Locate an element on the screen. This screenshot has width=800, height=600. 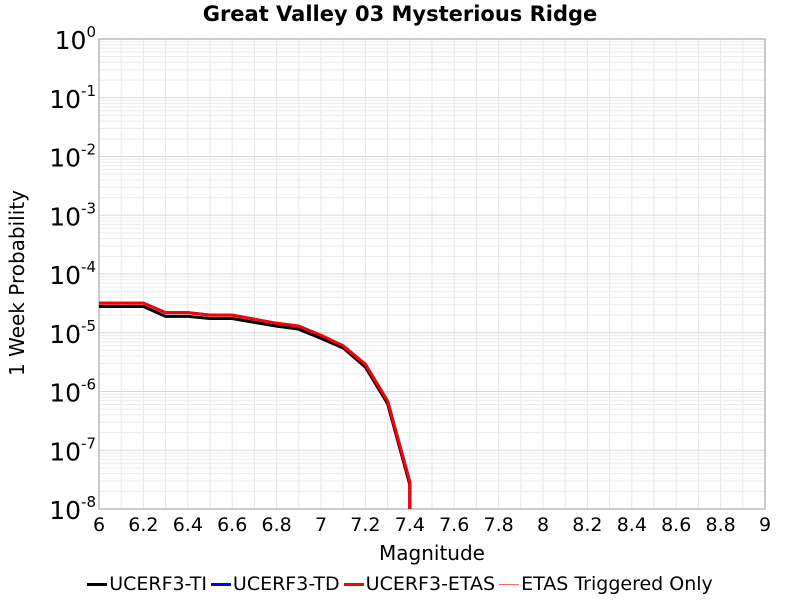
y-tick-label: 10⁻³ is located at coordinates (72, 215).